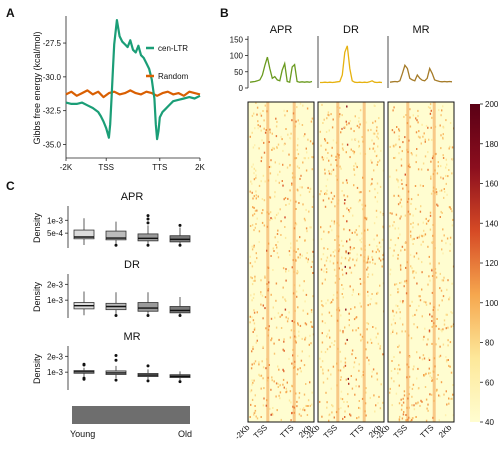 Image resolution: width=504 pixels, height=452 pixels. I want to click on colorbar-tick-label: 40, so click(489, 422).